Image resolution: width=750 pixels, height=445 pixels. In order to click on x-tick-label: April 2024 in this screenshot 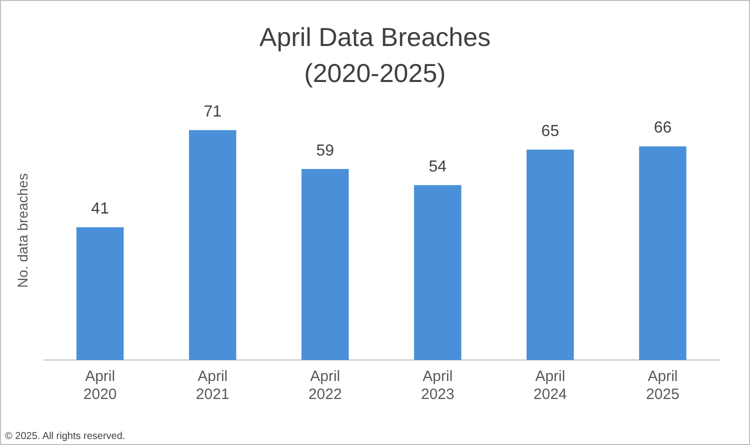, I will do `click(550, 386)`.